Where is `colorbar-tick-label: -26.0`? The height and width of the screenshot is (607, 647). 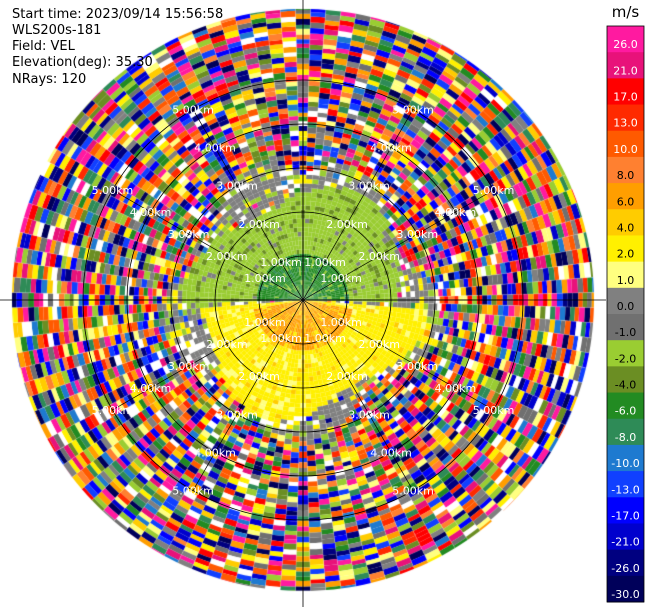
colorbar-tick-label: -26.0 is located at coordinates (625, 568).